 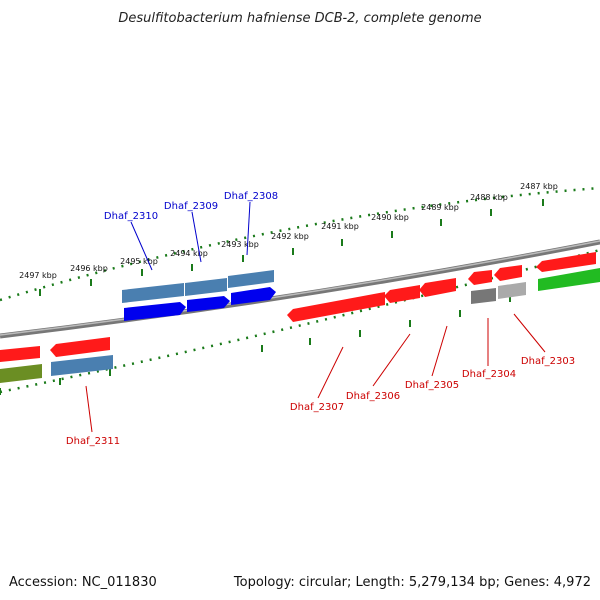 I want to click on forward-strand-genes, so click(x=361, y=286).